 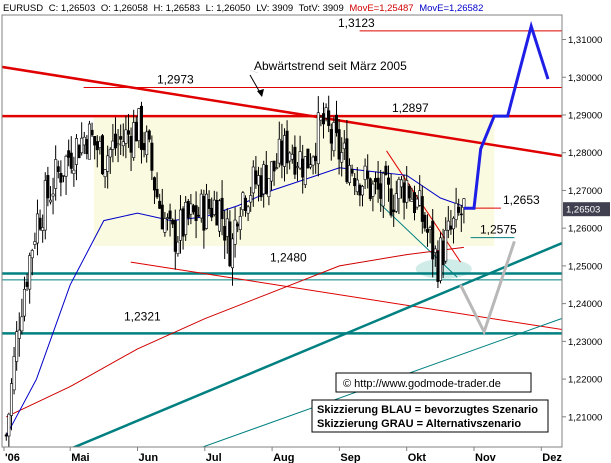 What do you see at coordinates (142, 316) in the screenshot?
I see `level-label: 1,2321` at bounding box center [142, 316].